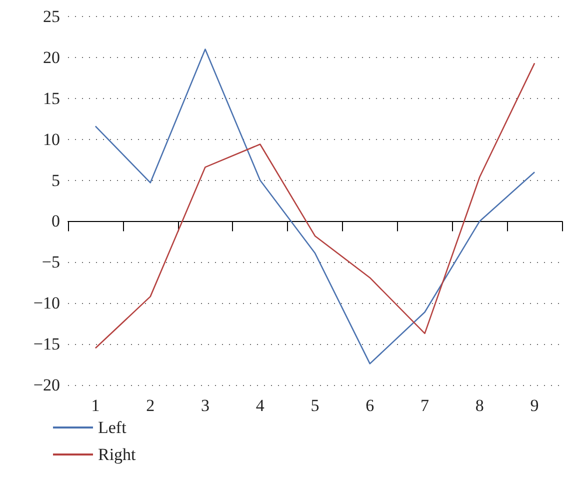  I want to click on legend-label: Right, so click(117, 454).